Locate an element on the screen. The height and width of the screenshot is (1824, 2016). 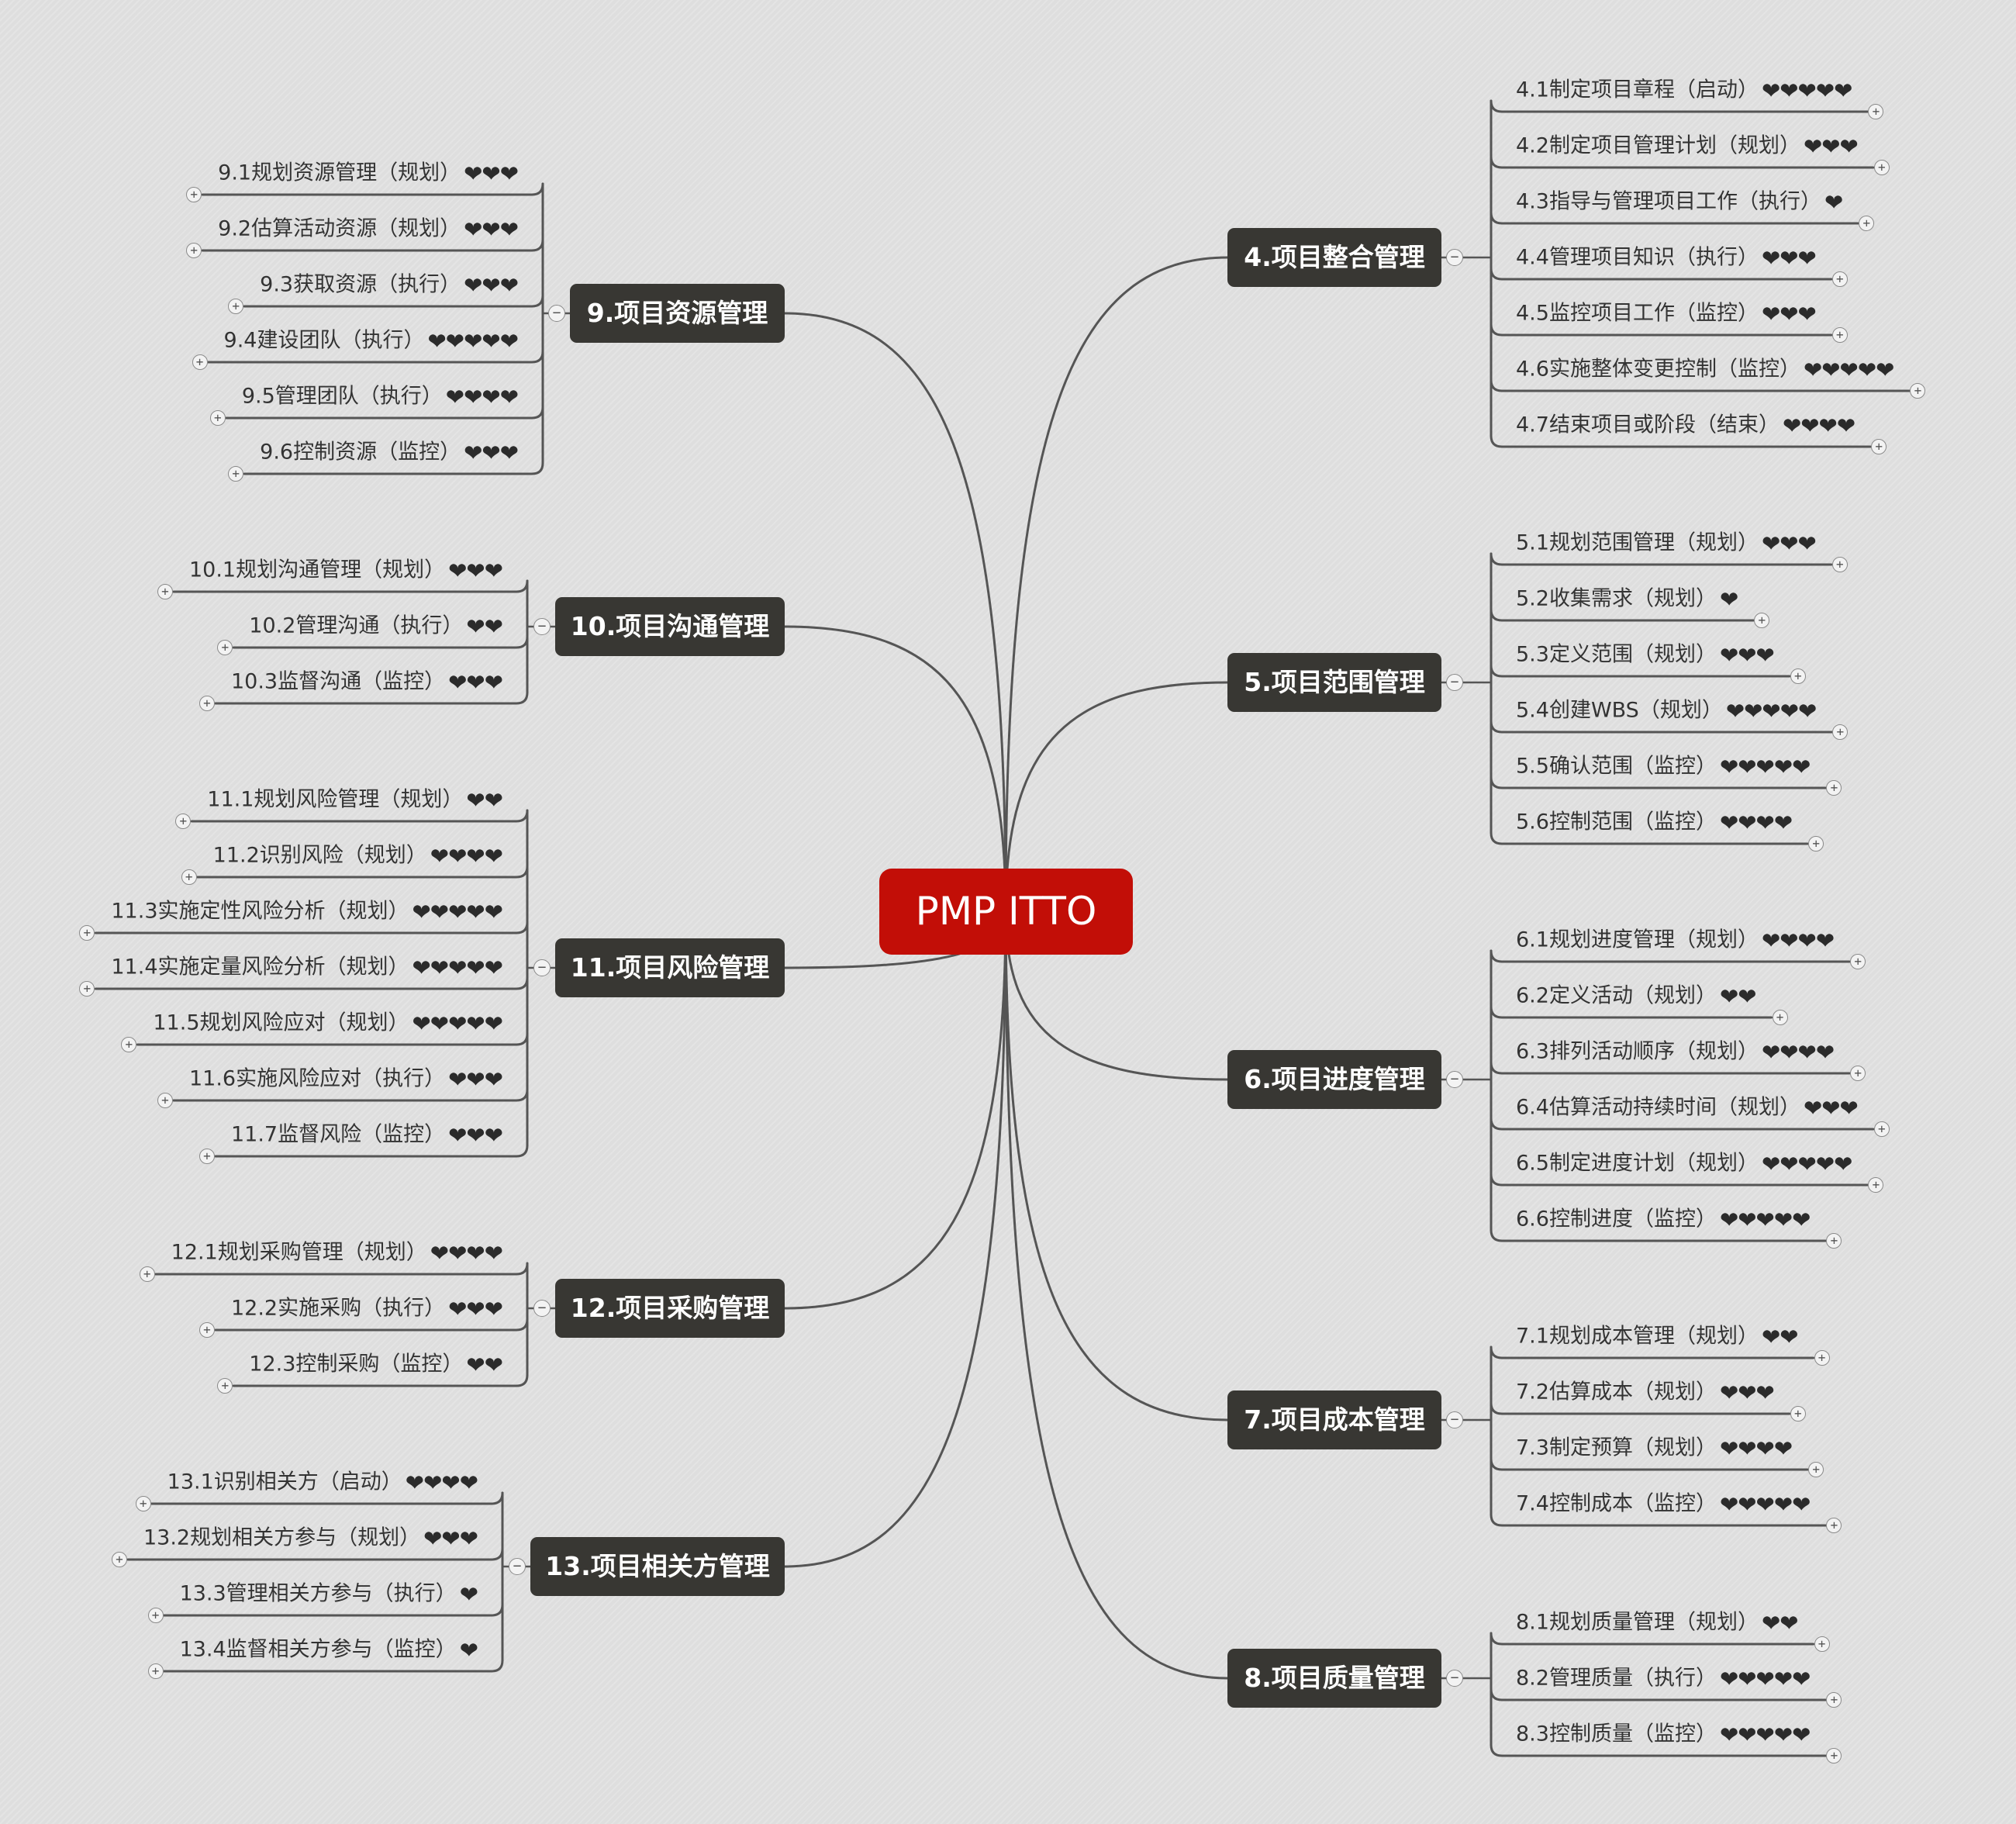
collapse-toggle-b11: − is located at coordinates (542, 967).